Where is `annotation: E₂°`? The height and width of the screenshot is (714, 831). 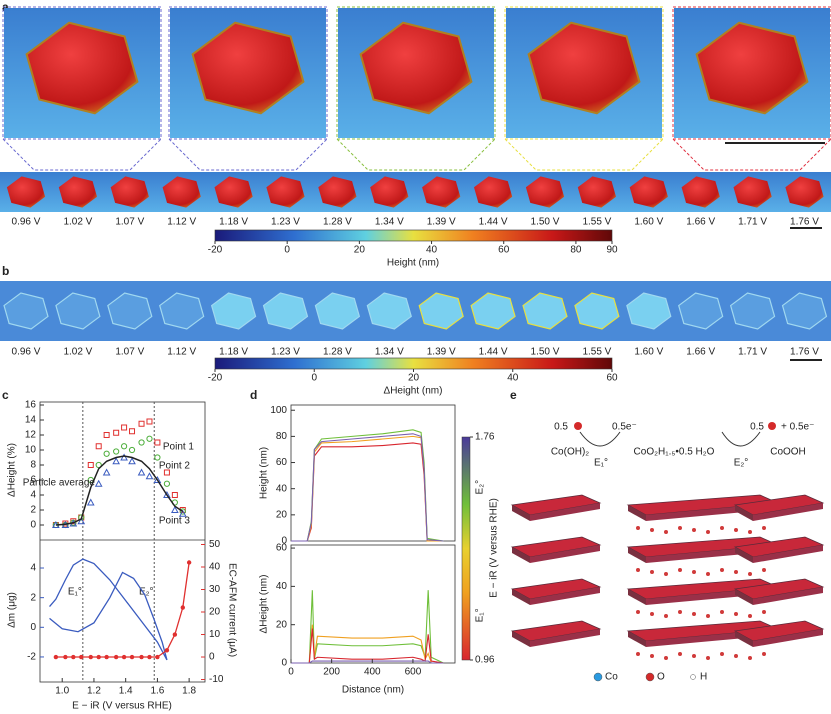
annotation: E₂° is located at coordinates (146, 592).